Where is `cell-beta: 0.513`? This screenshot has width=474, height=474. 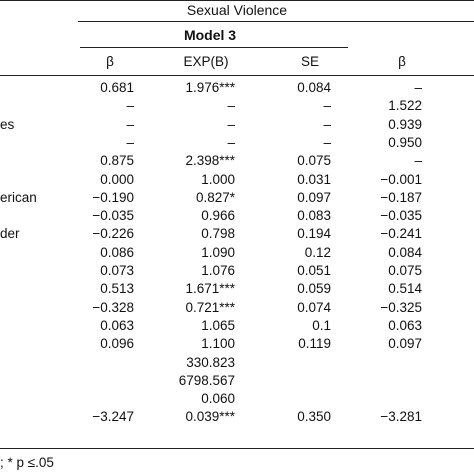 cell-beta: 0.513 is located at coordinates (117, 289).